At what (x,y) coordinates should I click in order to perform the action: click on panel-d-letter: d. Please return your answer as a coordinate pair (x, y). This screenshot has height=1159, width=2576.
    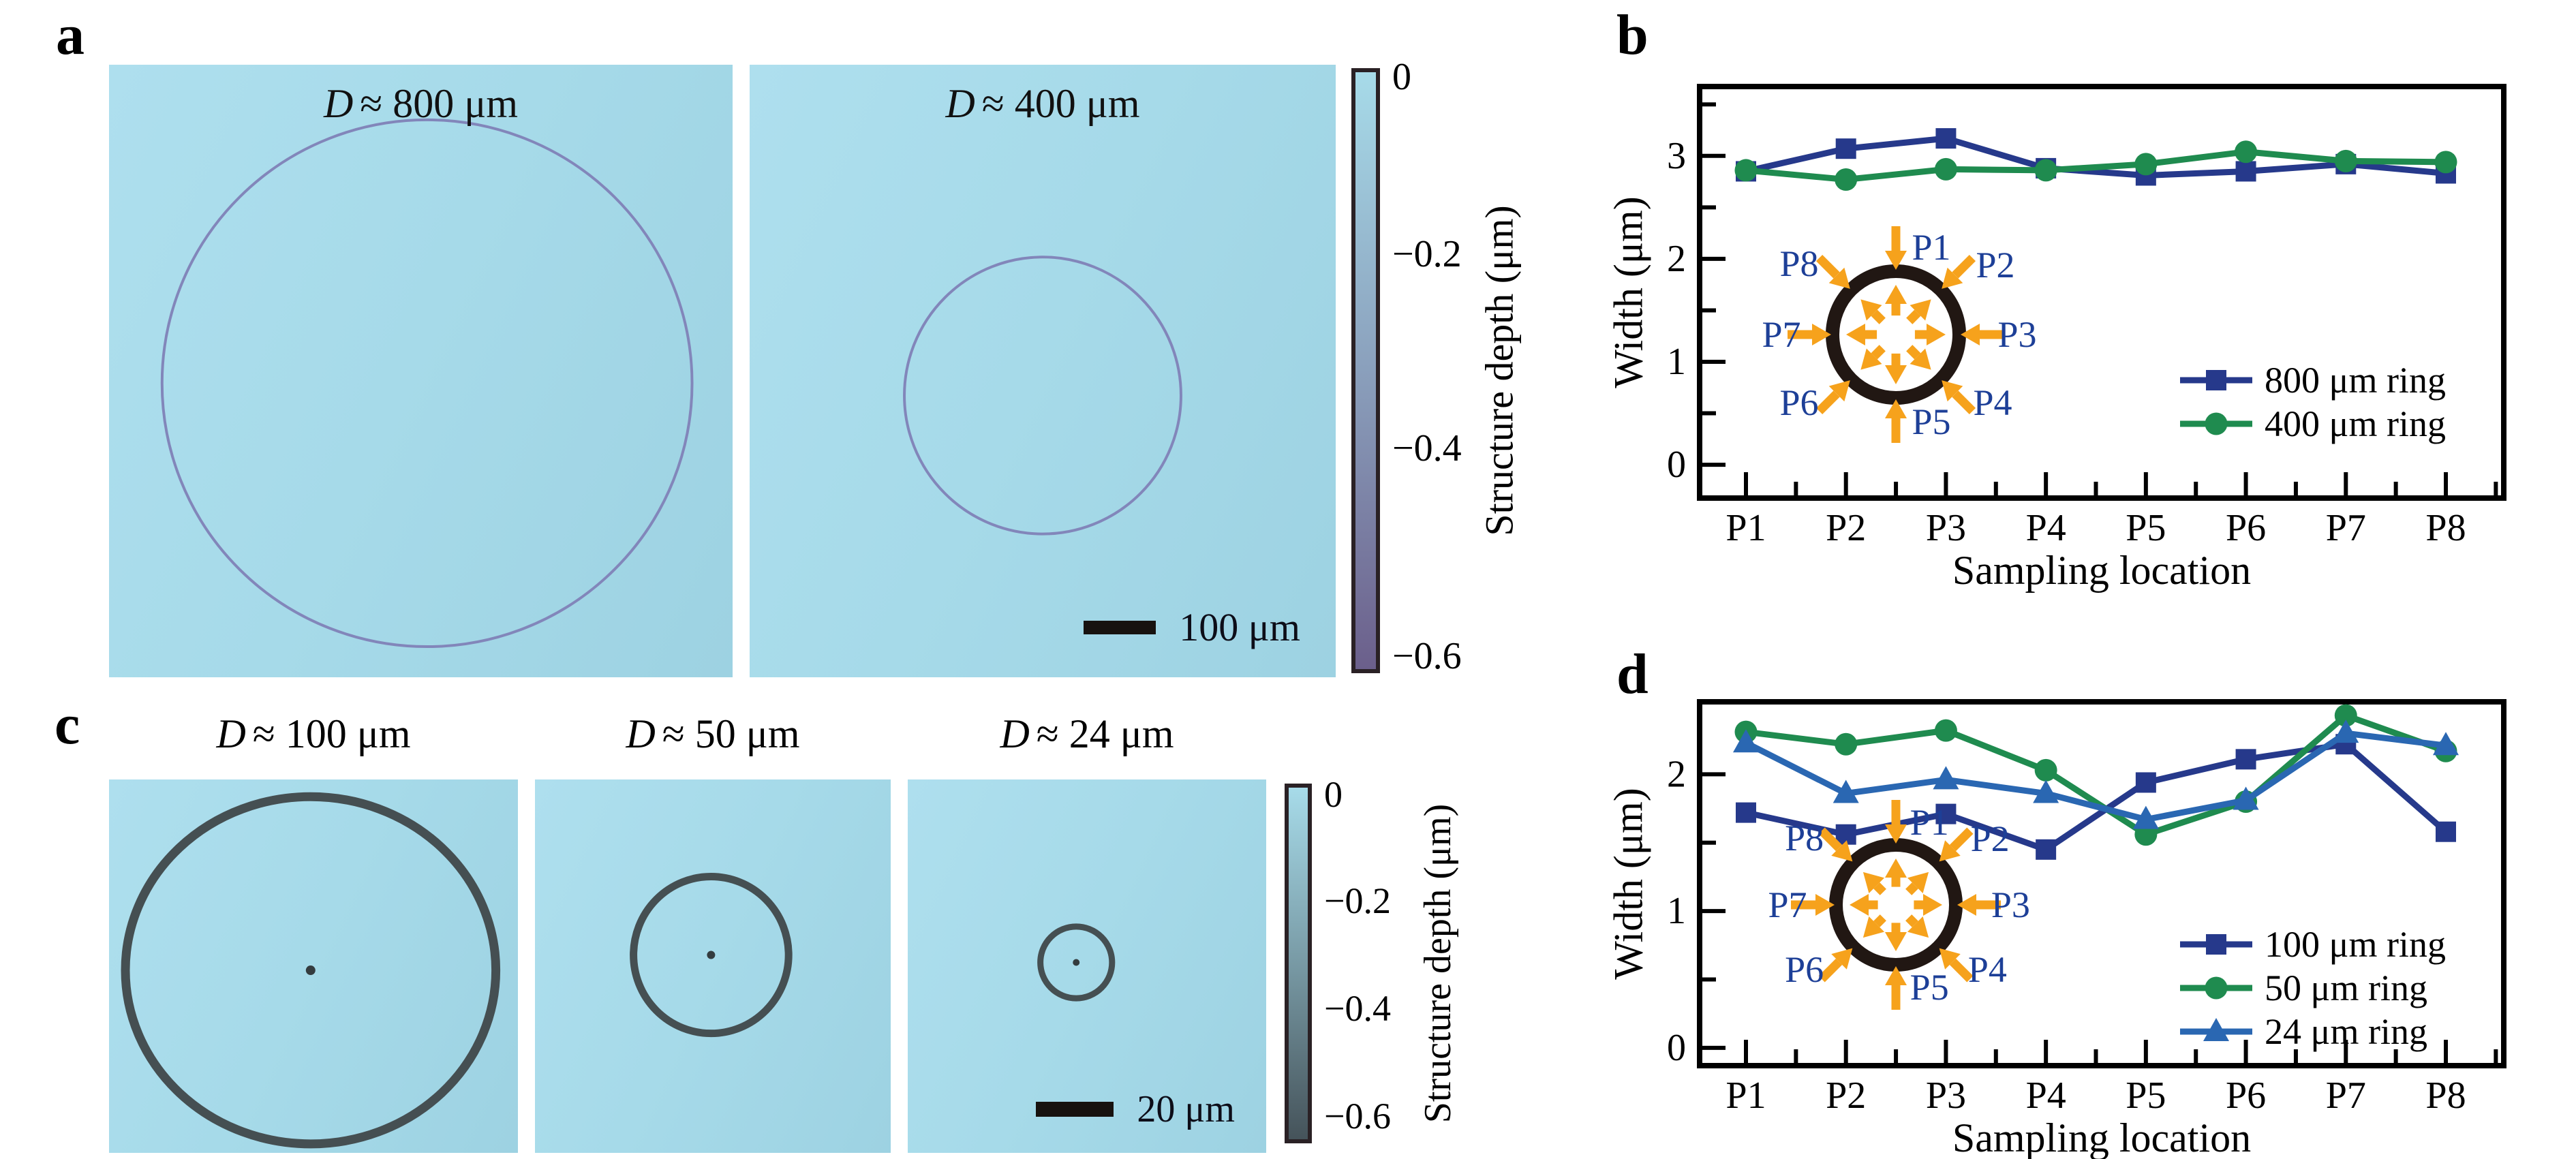
    Looking at the image, I should click on (1632, 674).